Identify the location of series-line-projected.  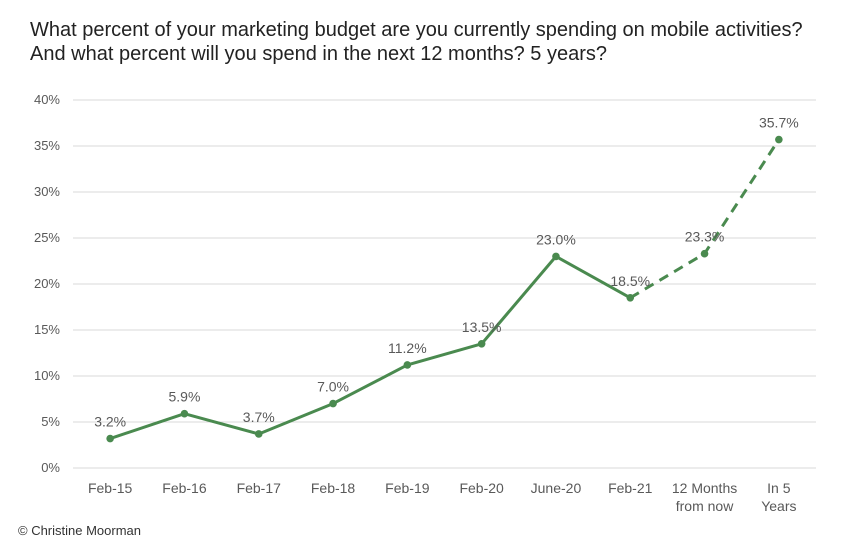
(705, 219).